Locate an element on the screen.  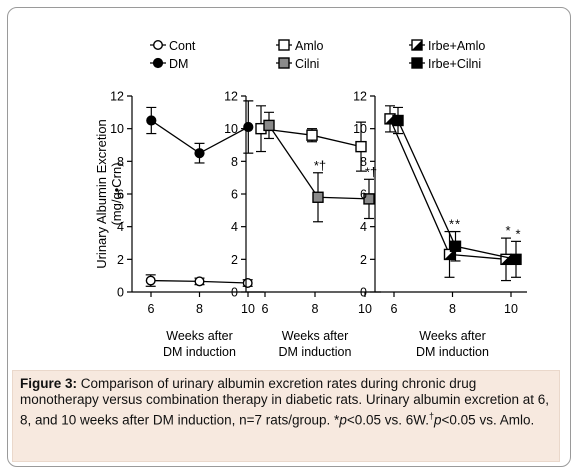
legend-entry: Irbe+Cilni is located at coordinates (445, 64).